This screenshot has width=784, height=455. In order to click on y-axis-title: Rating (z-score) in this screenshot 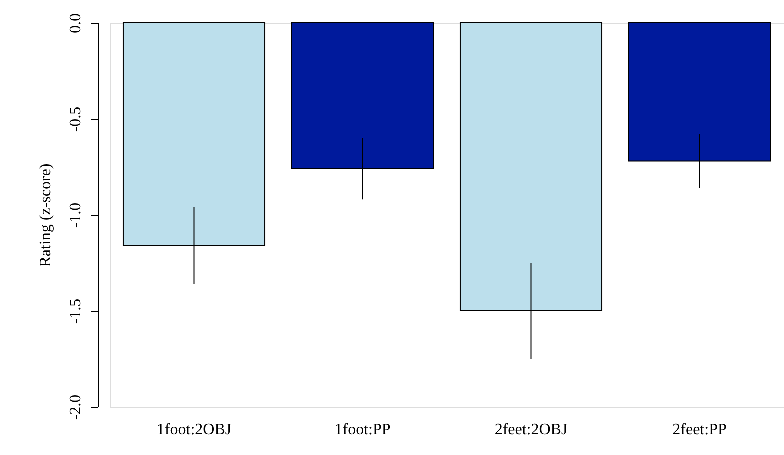, I will do `click(46, 216)`.